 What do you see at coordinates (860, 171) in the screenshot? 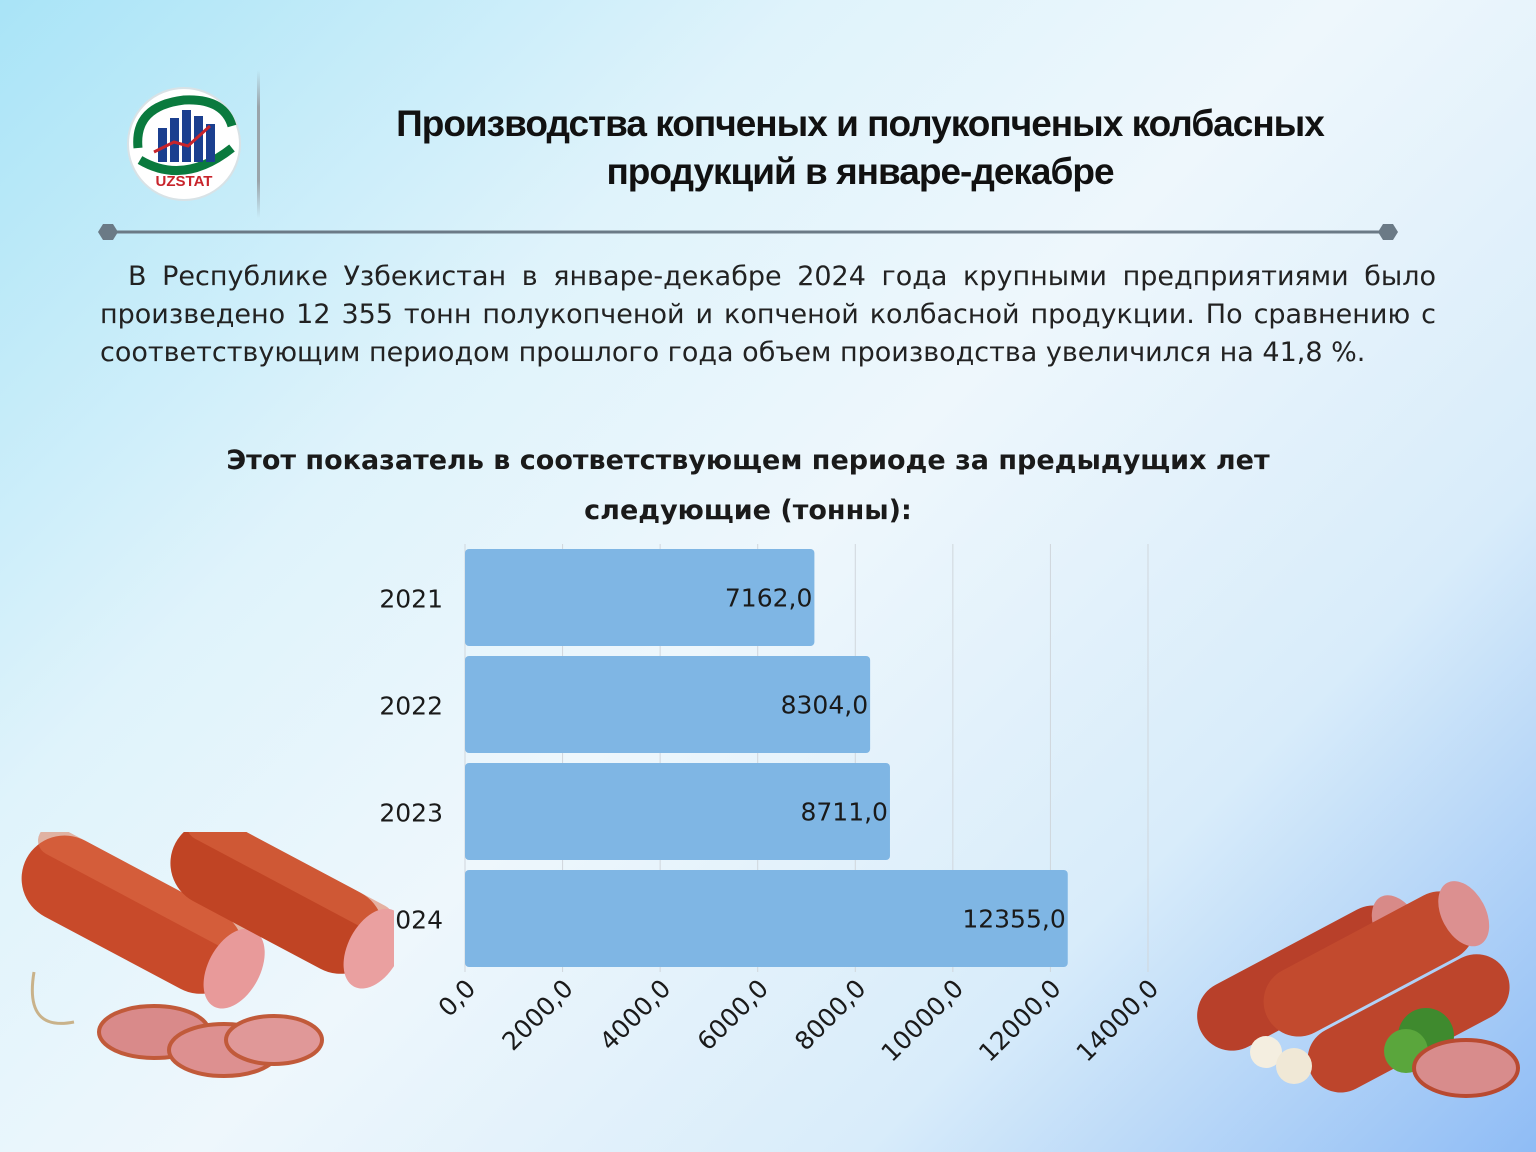
I see `title-line-2: продукций в январе-декабре` at bounding box center [860, 171].